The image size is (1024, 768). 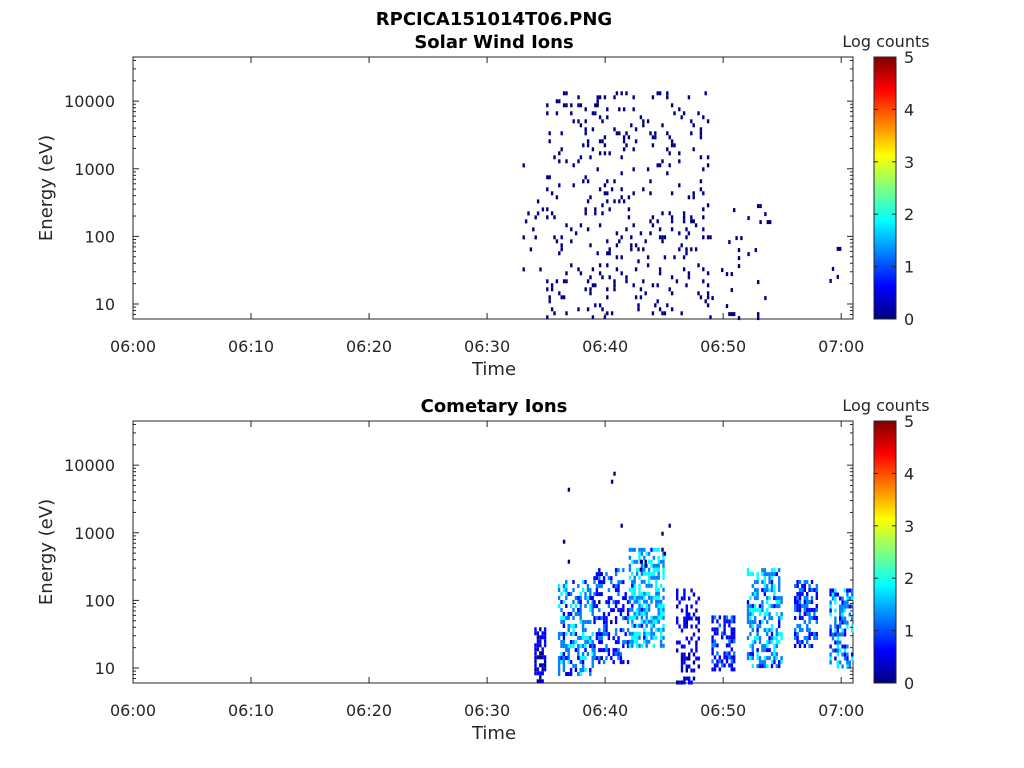 What do you see at coordinates (105, 304) in the screenshot?
I see `y-tick-label: 10` at bounding box center [105, 304].